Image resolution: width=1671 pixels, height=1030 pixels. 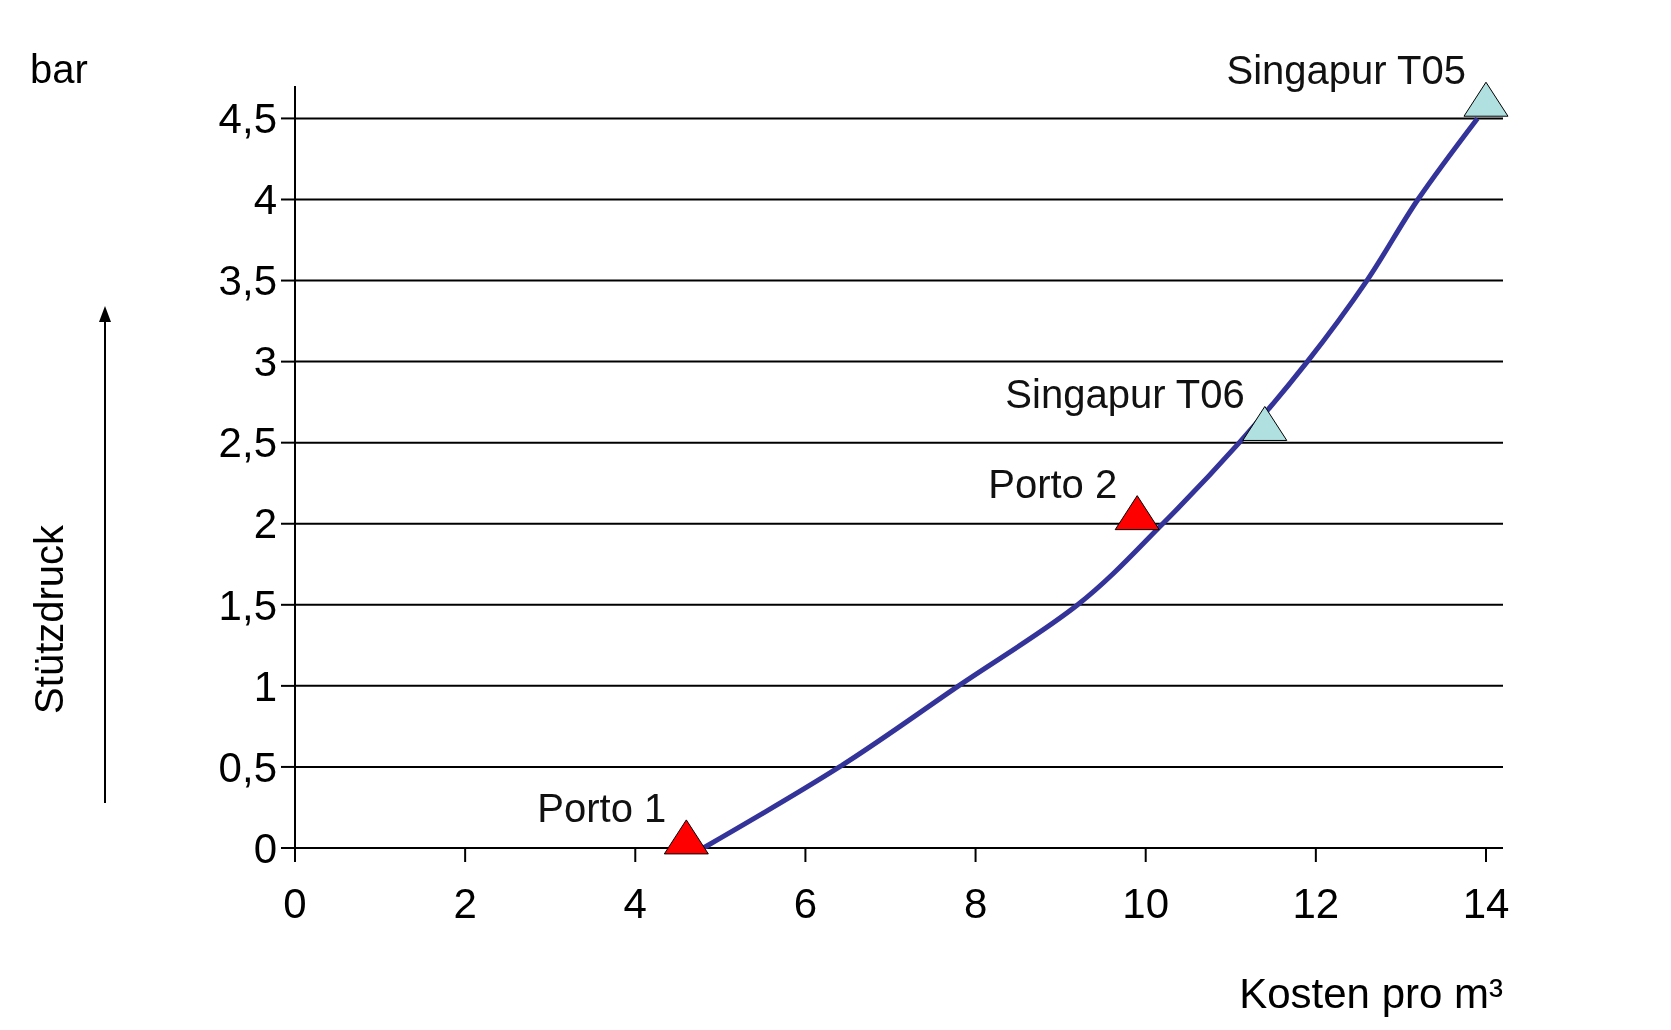 I want to click on y-tick-label: 2, so click(x=265, y=524).